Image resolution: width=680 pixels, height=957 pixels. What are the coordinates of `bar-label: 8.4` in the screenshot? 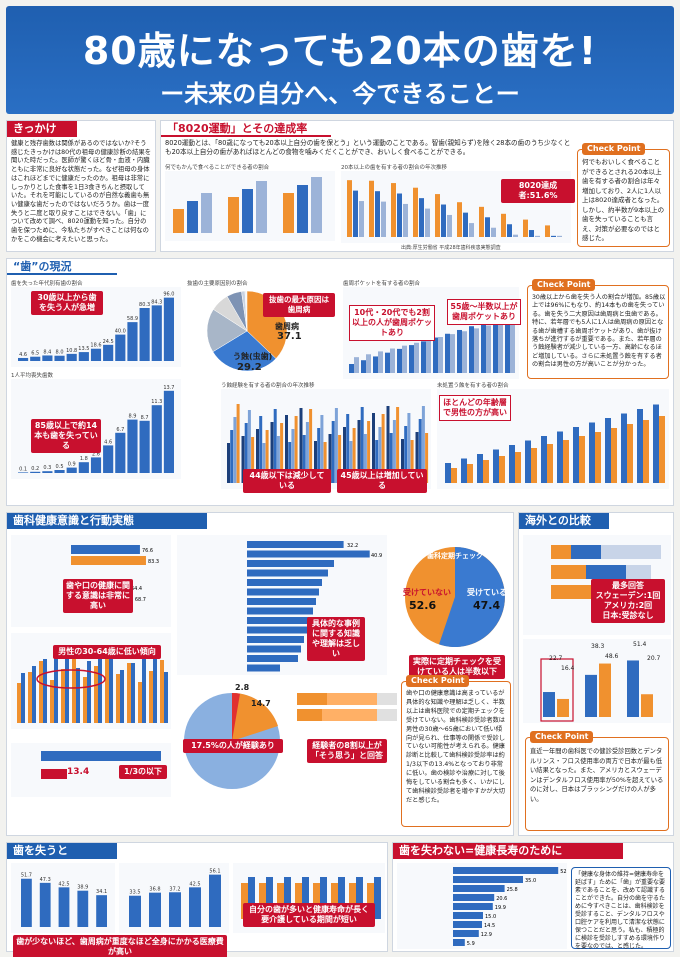 It's located at (47, 352).